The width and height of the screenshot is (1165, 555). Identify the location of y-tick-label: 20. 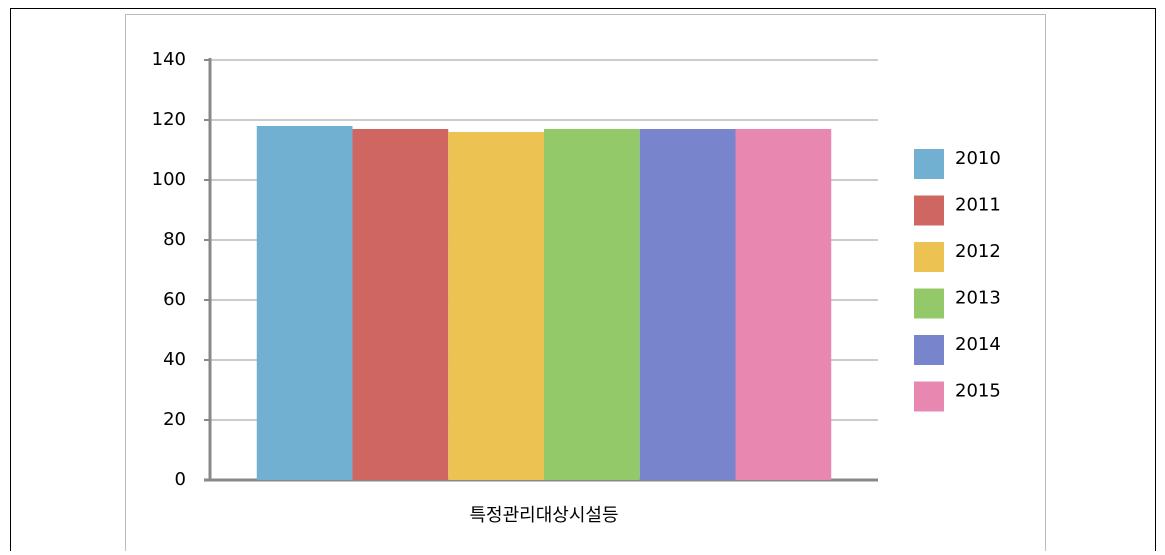
(174, 419).